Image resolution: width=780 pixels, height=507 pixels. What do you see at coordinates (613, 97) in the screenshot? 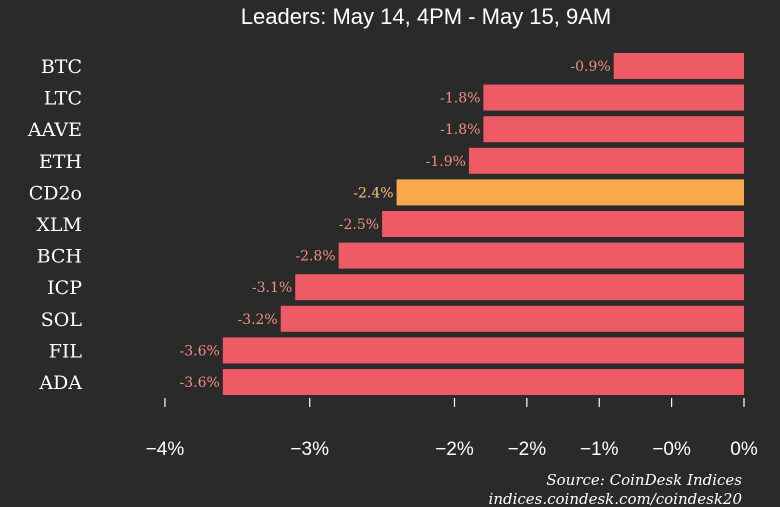
I see `bar-ltc` at bounding box center [613, 97].